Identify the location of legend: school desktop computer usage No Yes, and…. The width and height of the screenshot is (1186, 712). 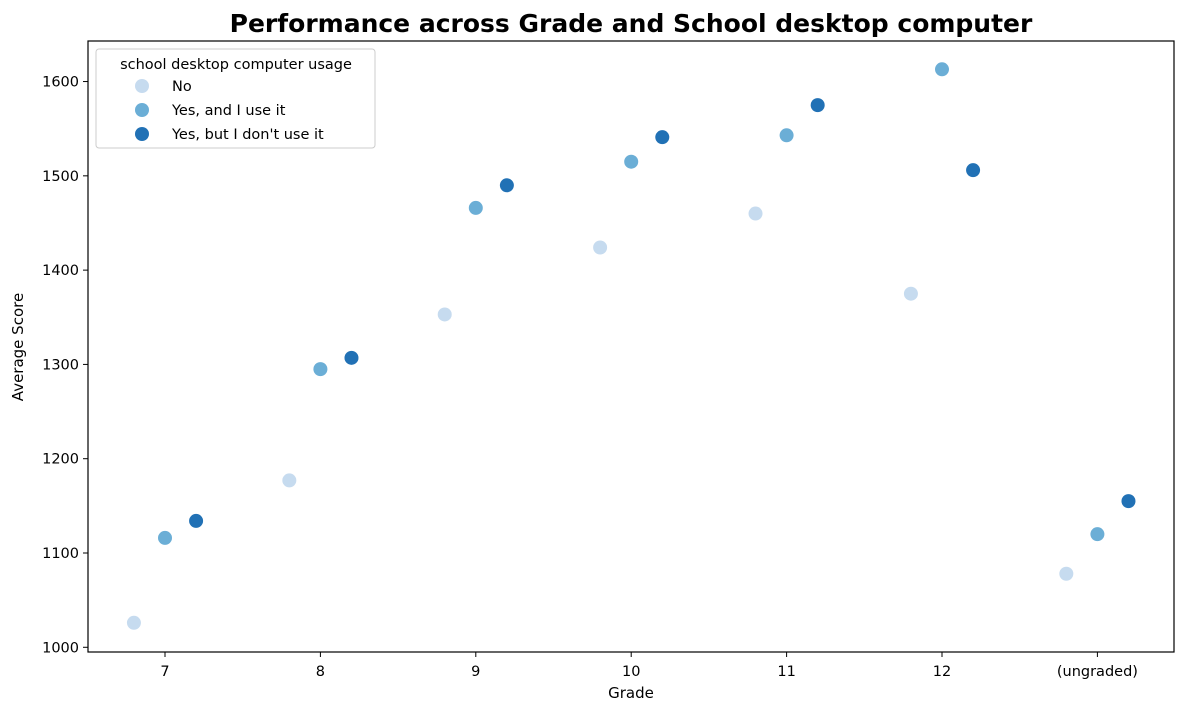
(235, 98).